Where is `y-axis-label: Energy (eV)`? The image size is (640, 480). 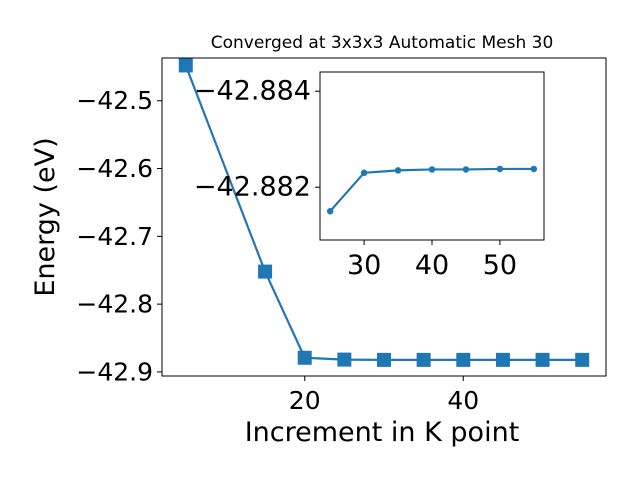
y-axis-label: Energy (eV) is located at coordinates (45, 216).